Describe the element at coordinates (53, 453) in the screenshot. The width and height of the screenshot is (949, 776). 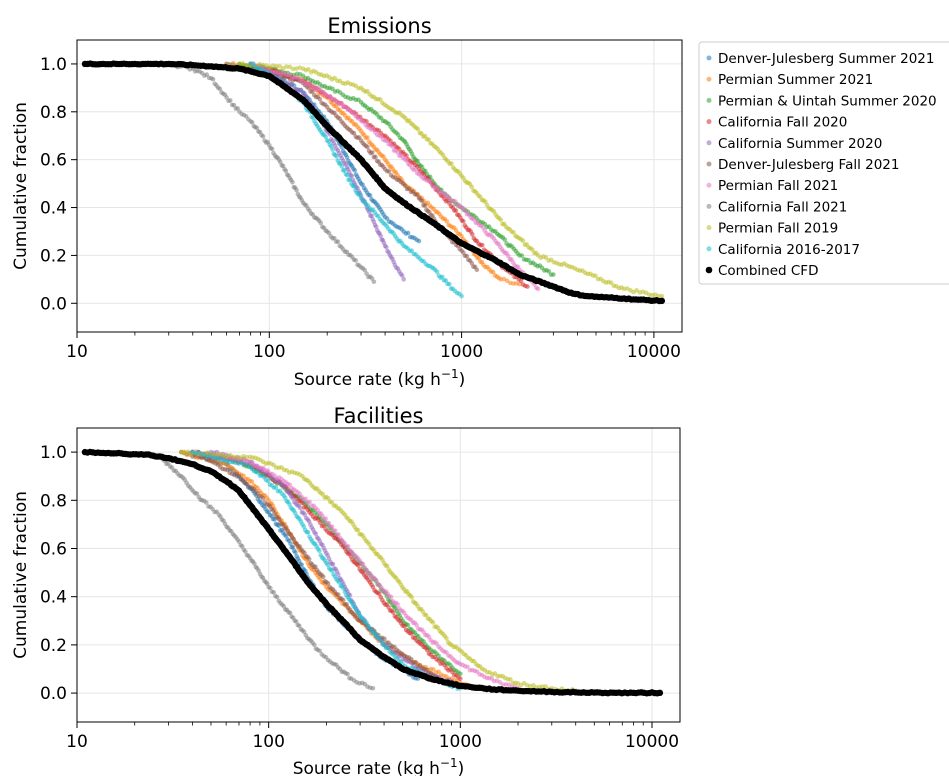
I see `facilities-ytick-label: 1.0` at that location.